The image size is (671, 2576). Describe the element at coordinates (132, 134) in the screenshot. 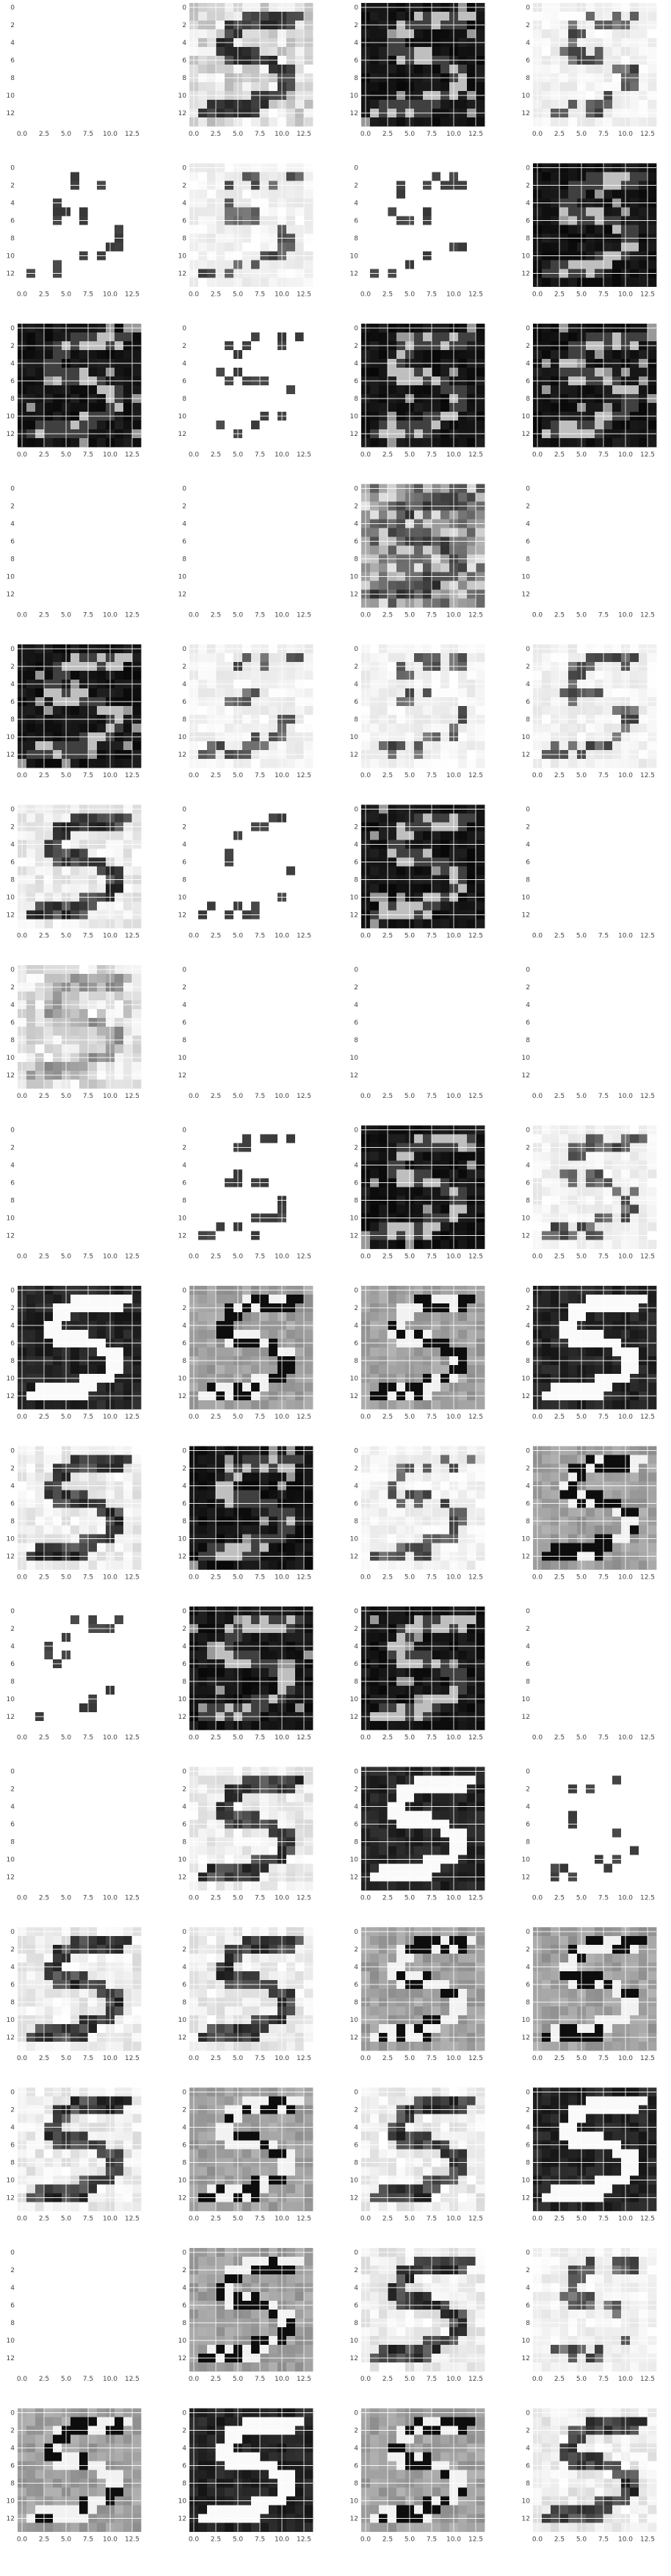

I see `x-tick-label: 12.5` at that location.